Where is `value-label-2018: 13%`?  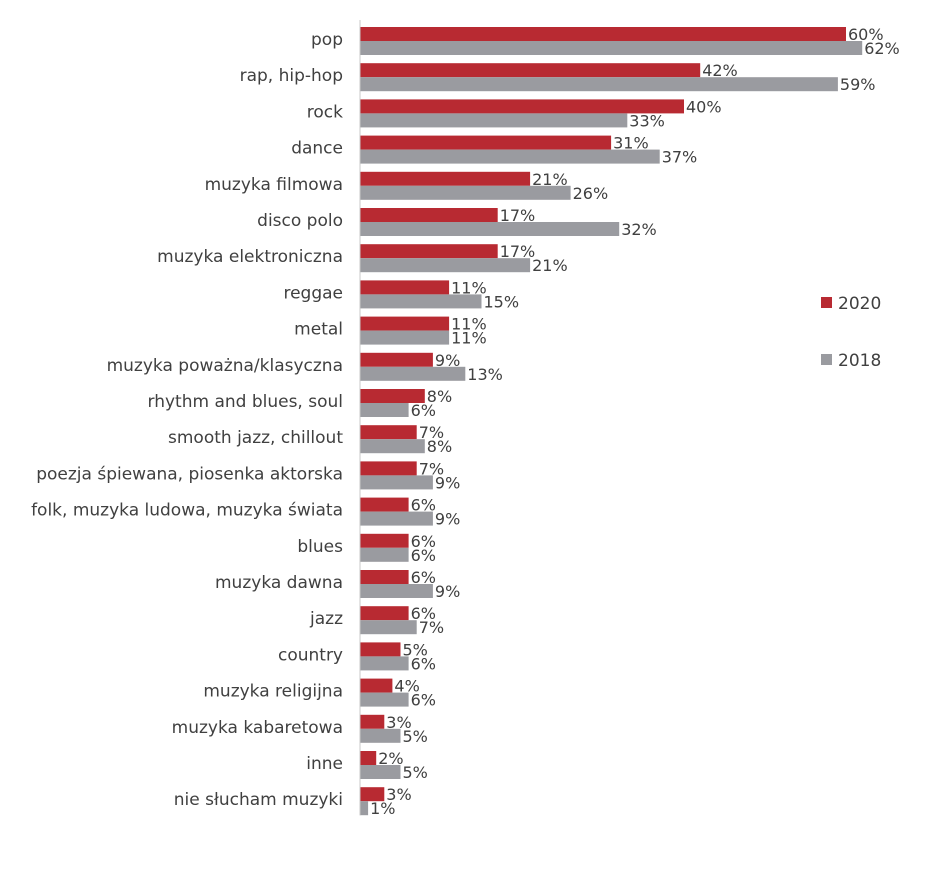
value-label-2018: 13% is located at coordinates (485, 374).